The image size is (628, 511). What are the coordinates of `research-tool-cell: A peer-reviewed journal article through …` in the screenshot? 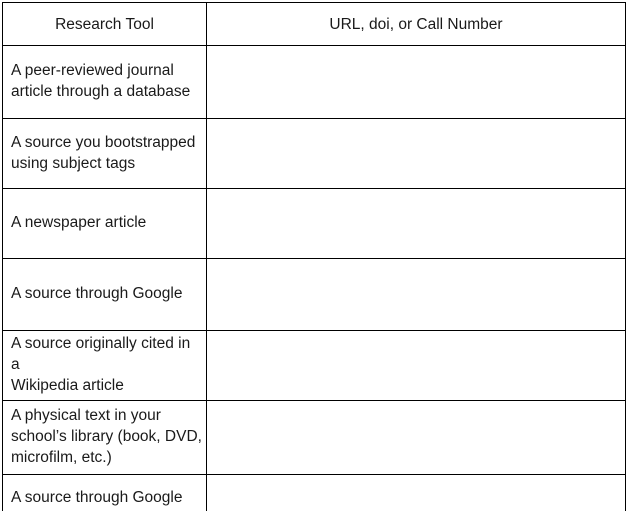 It's located at (104, 82).